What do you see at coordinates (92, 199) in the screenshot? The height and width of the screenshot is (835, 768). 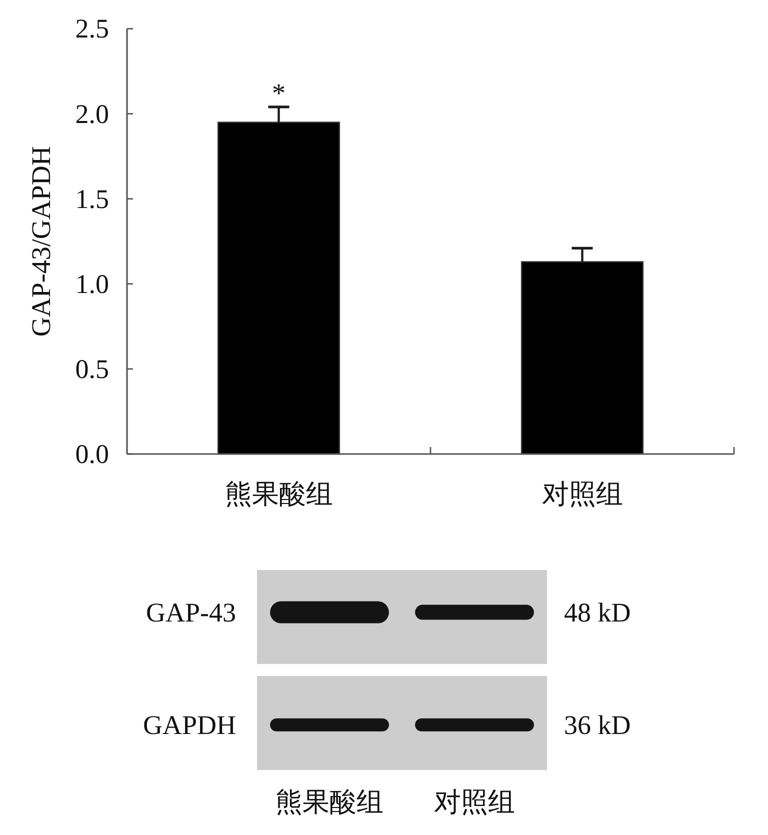 I see `y-tick-label: 1.5` at bounding box center [92, 199].